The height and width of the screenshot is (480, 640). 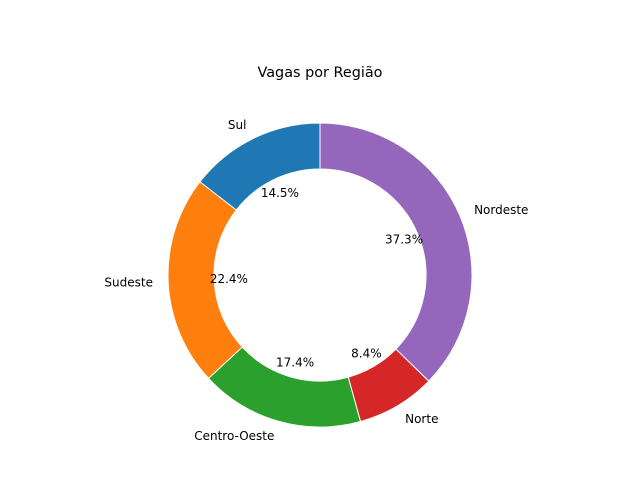 What do you see at coordinates (421, 419) in the screenshot?
I see `category-label: Norte` at bounding box center [421, 419].